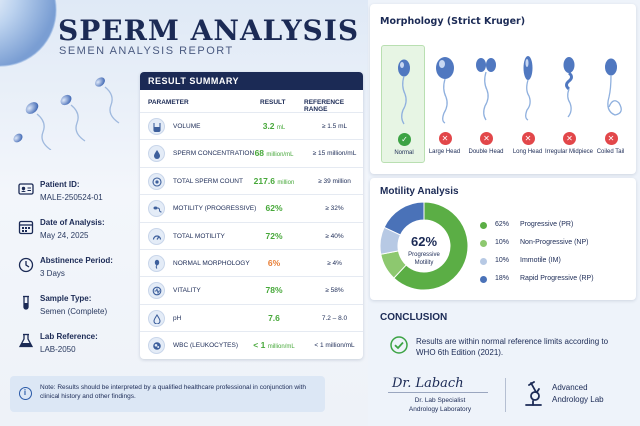 The width and height of the screenshot is (640, 426). I want to click on table-row: VITALITY 78% ≥ 58%, so click(251, 289).